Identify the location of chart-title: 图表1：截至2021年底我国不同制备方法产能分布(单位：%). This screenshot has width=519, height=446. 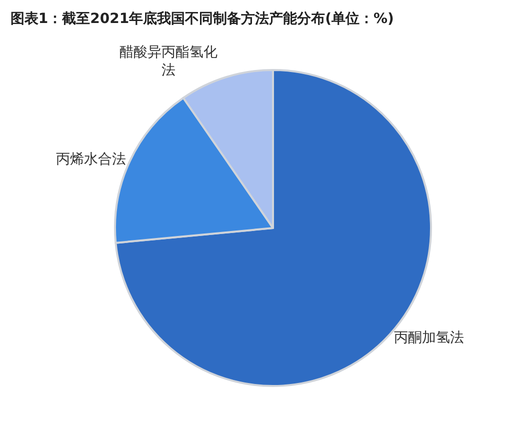
(202, 19).